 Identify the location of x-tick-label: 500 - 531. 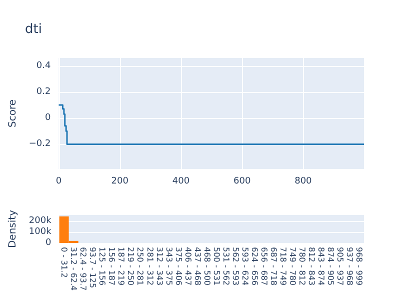
(216, 266).